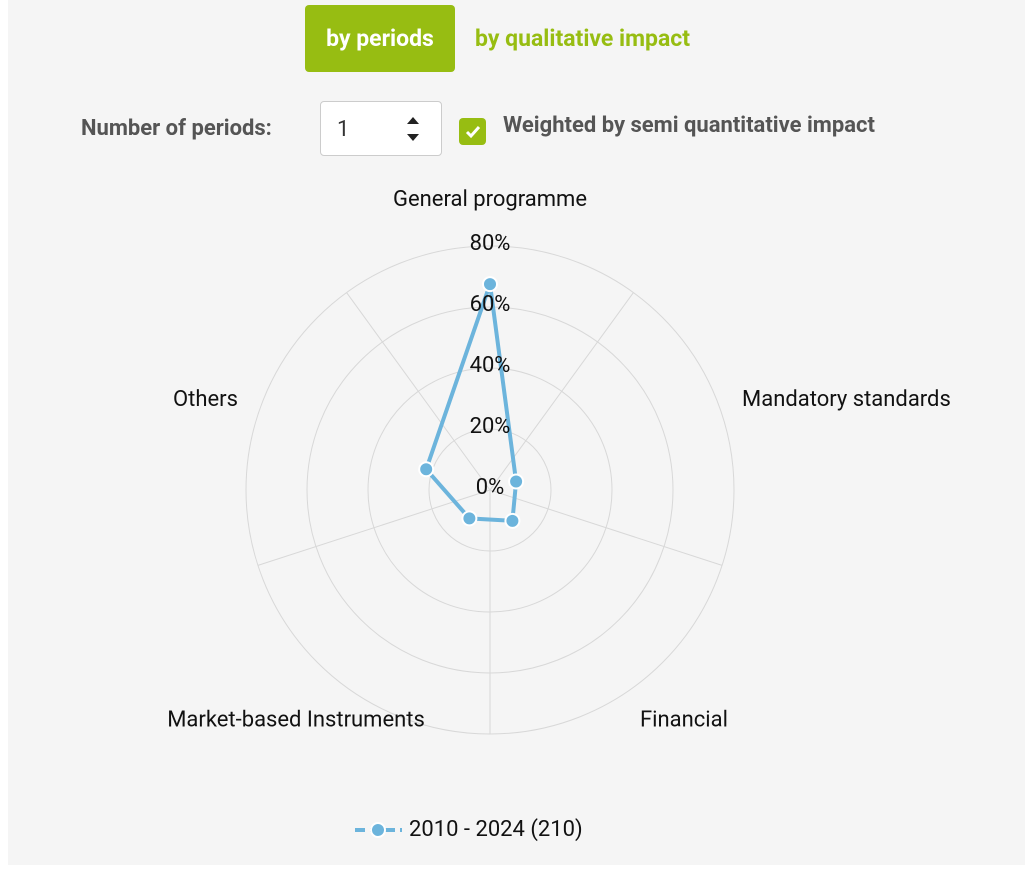  Describe the element at coordinates (381, 128) in the screenshot. I see `periods-select: 1` at that location.